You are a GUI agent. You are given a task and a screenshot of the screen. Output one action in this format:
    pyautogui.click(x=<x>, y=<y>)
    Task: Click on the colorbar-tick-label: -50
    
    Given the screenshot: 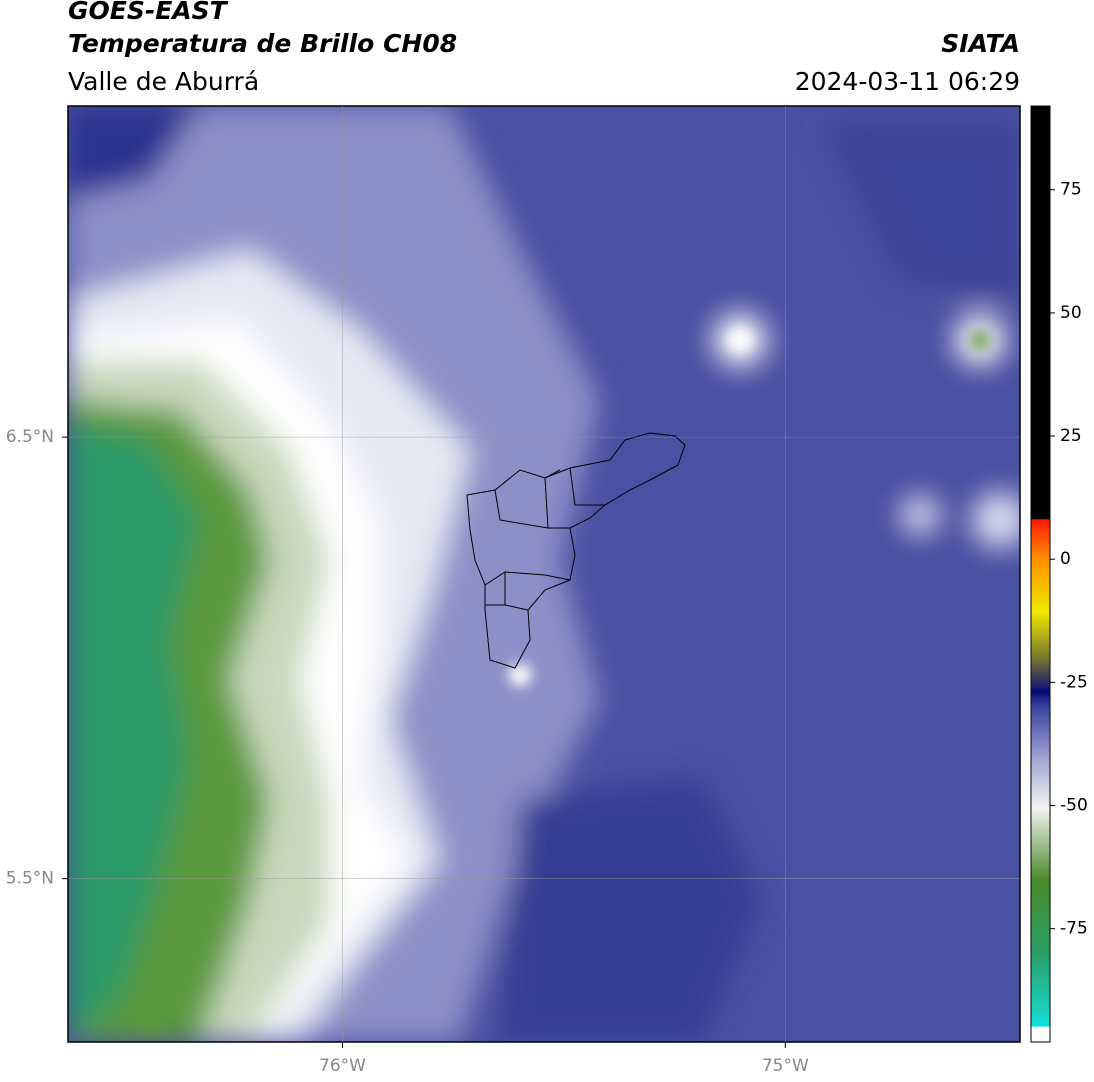 What is the action you would take?
    pyautogui.click(x=1074, y=806)
    